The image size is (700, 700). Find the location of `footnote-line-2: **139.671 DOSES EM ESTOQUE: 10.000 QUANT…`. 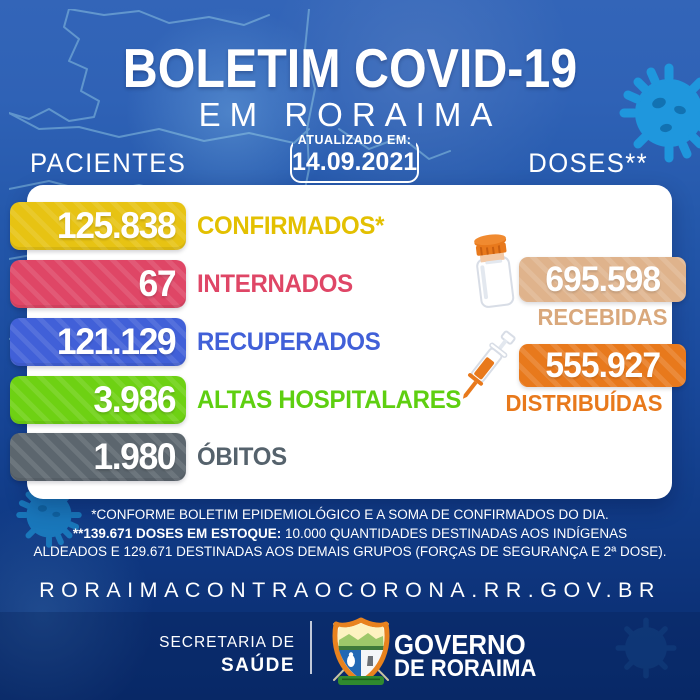

footnote-line-2: **139.671 DOSES EM ESTOQUE: 10.000 QUANT… is located at coordinates (350, 534).